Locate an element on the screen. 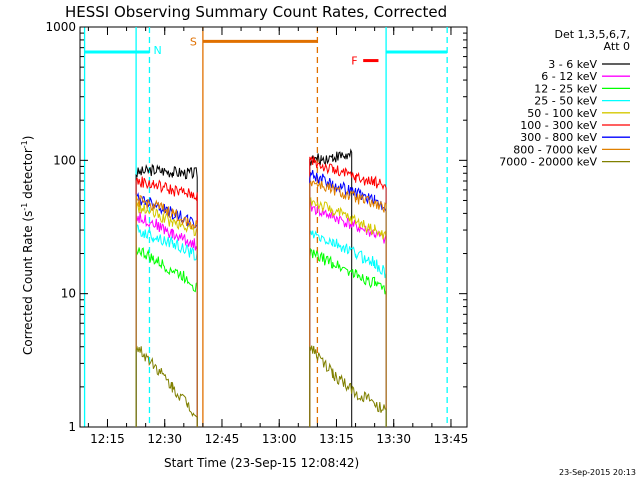 The height and width of the screenshot is (480, 640). legend-header-attenuator: Att 0 is located at coordinates (617, 46).